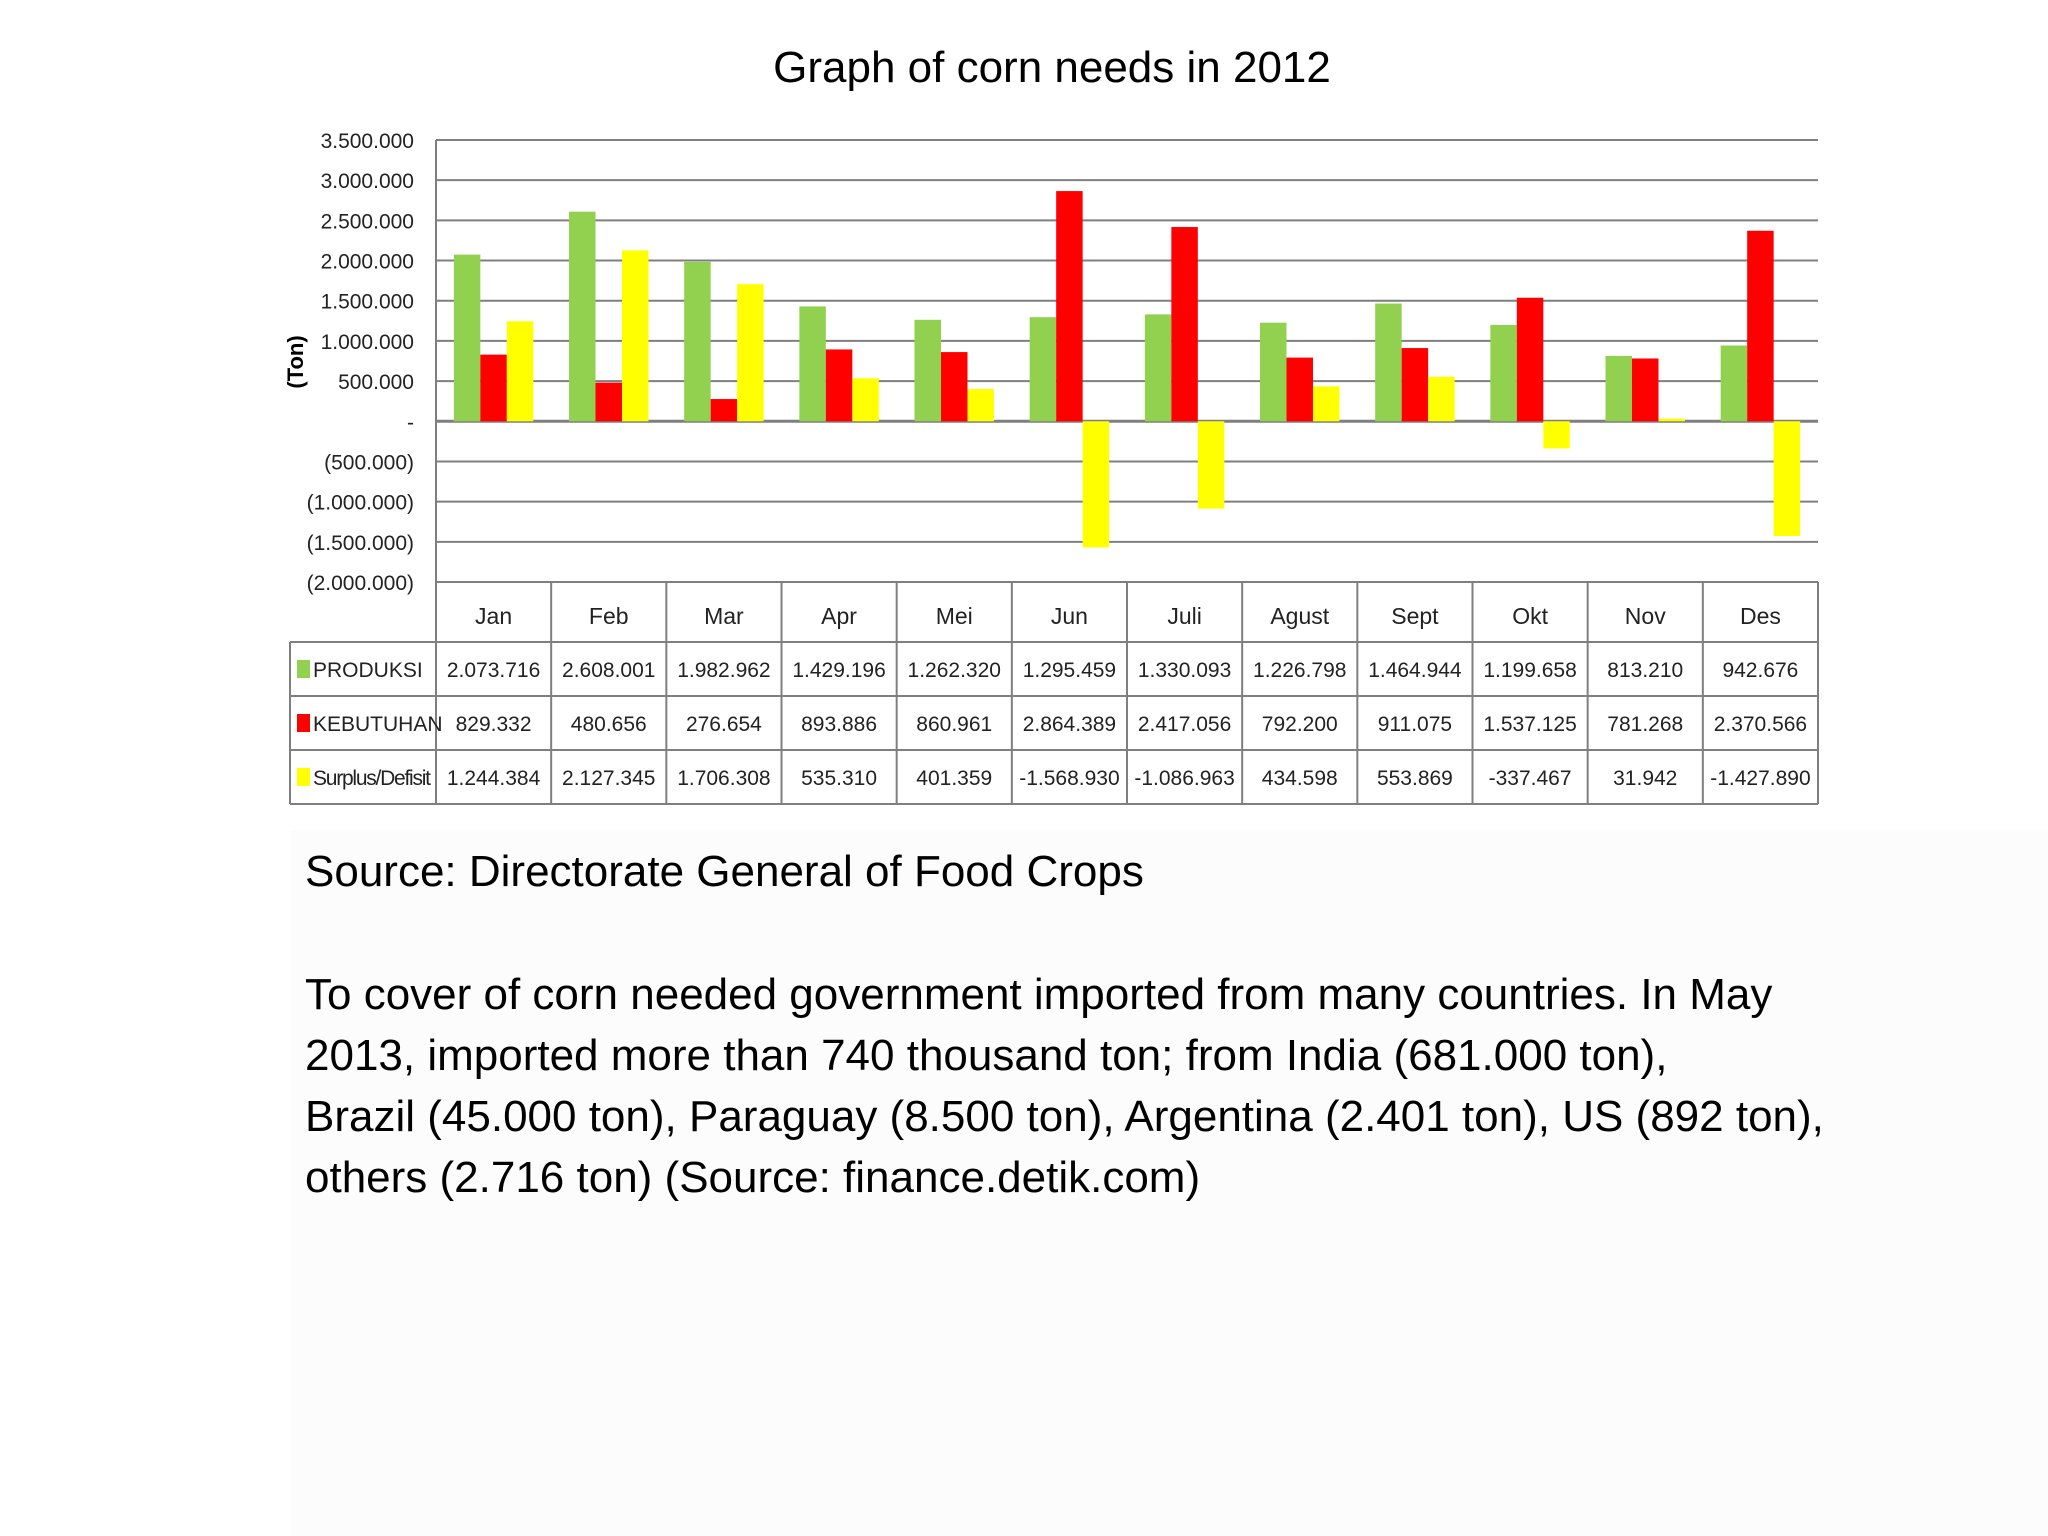 The height and width of the screenshot is (1536, 2048). I want to click on data-table-value: 1.244.384, so click(494, 778).